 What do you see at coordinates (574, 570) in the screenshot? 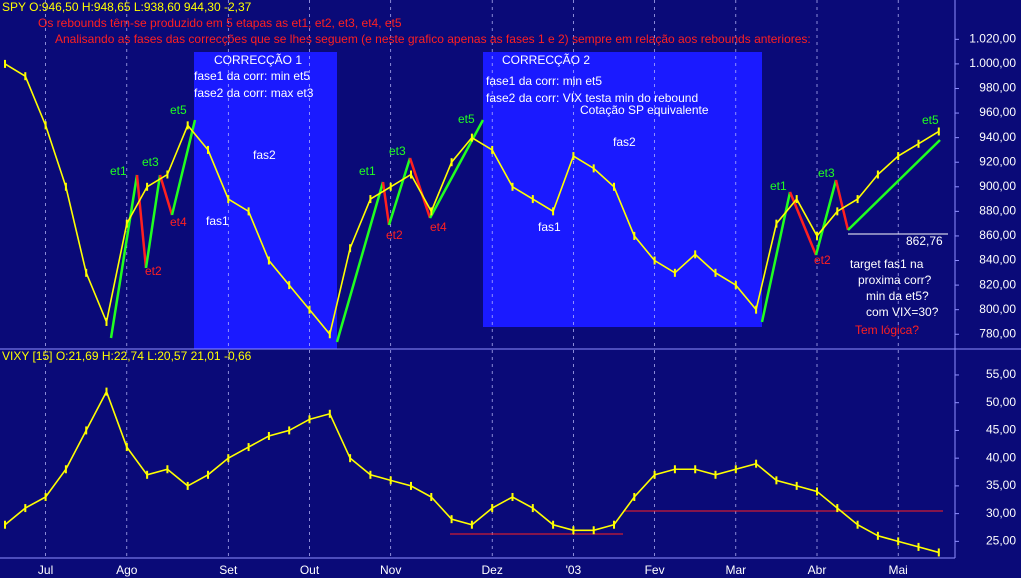
I see `x-tick-label: '03` at bounding box center [574, 570].